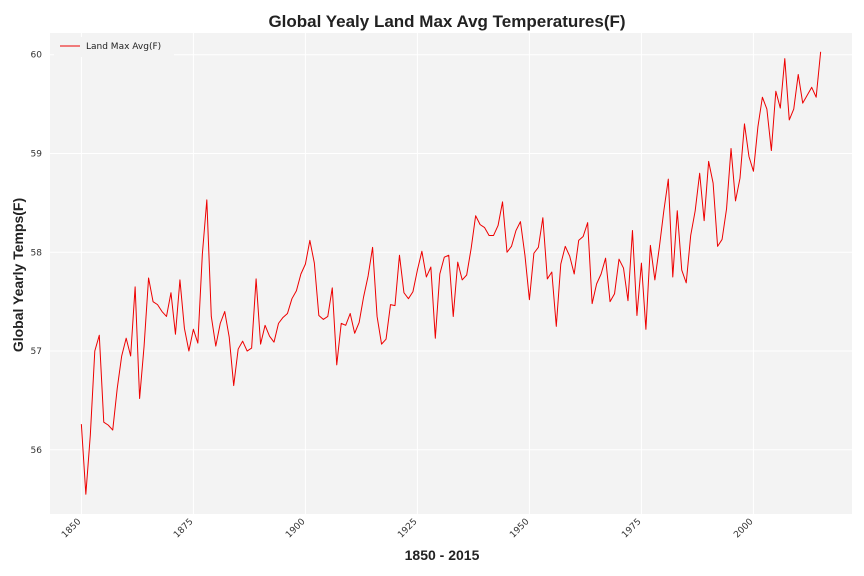 The image size is (864, 576). I want to click on legend-box, so click(114, 47).